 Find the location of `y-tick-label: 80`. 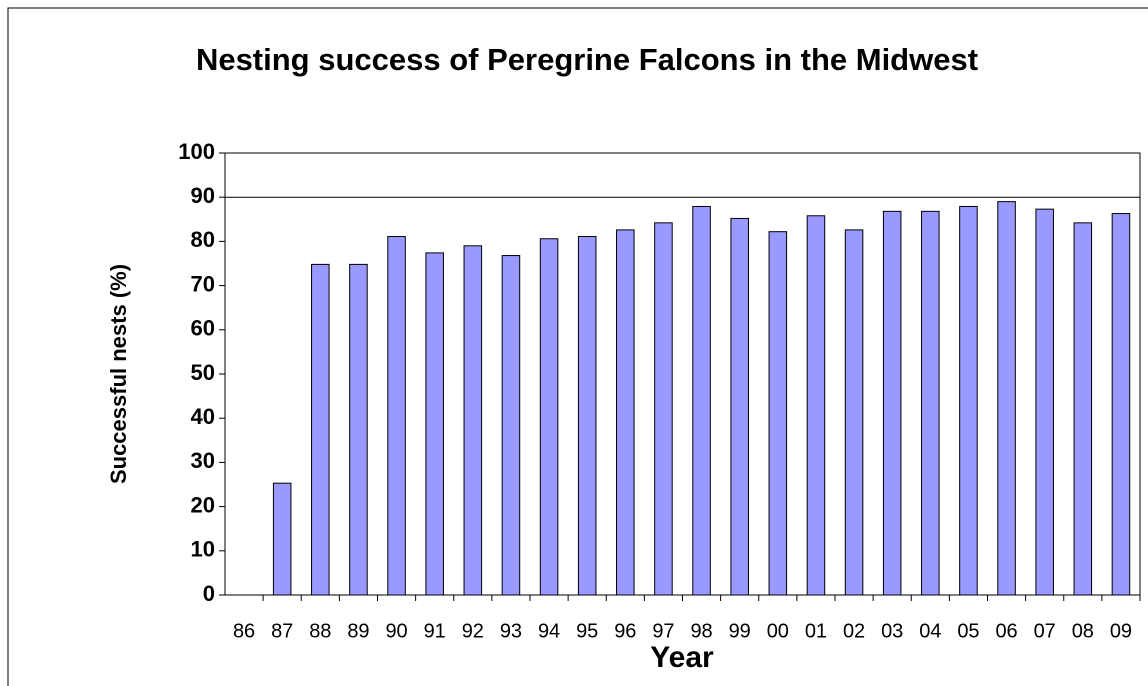

y-tick-label: 80 is located at coordinates (203, 239).